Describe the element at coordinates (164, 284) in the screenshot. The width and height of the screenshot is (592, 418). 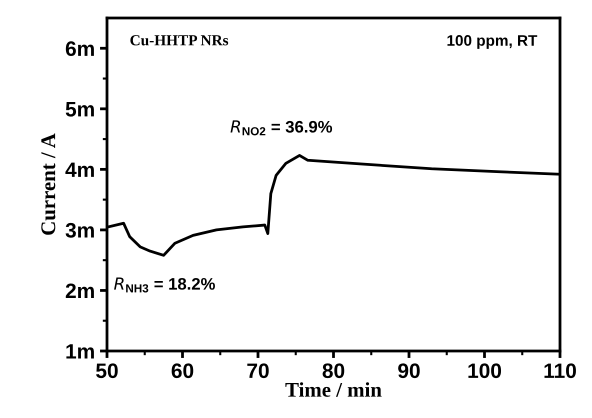
I see `annotation: R$_{NH3}$ = 18.2%` at that location.